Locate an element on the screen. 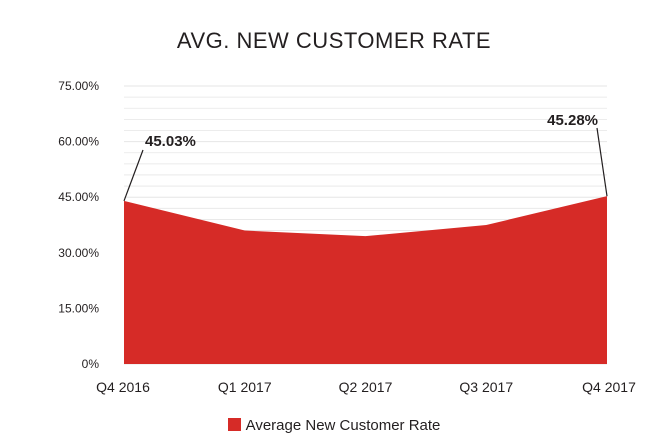 This screenshot has width=668, height=447. y-tick-label: 60.00% is located at coordinates (78, 142).